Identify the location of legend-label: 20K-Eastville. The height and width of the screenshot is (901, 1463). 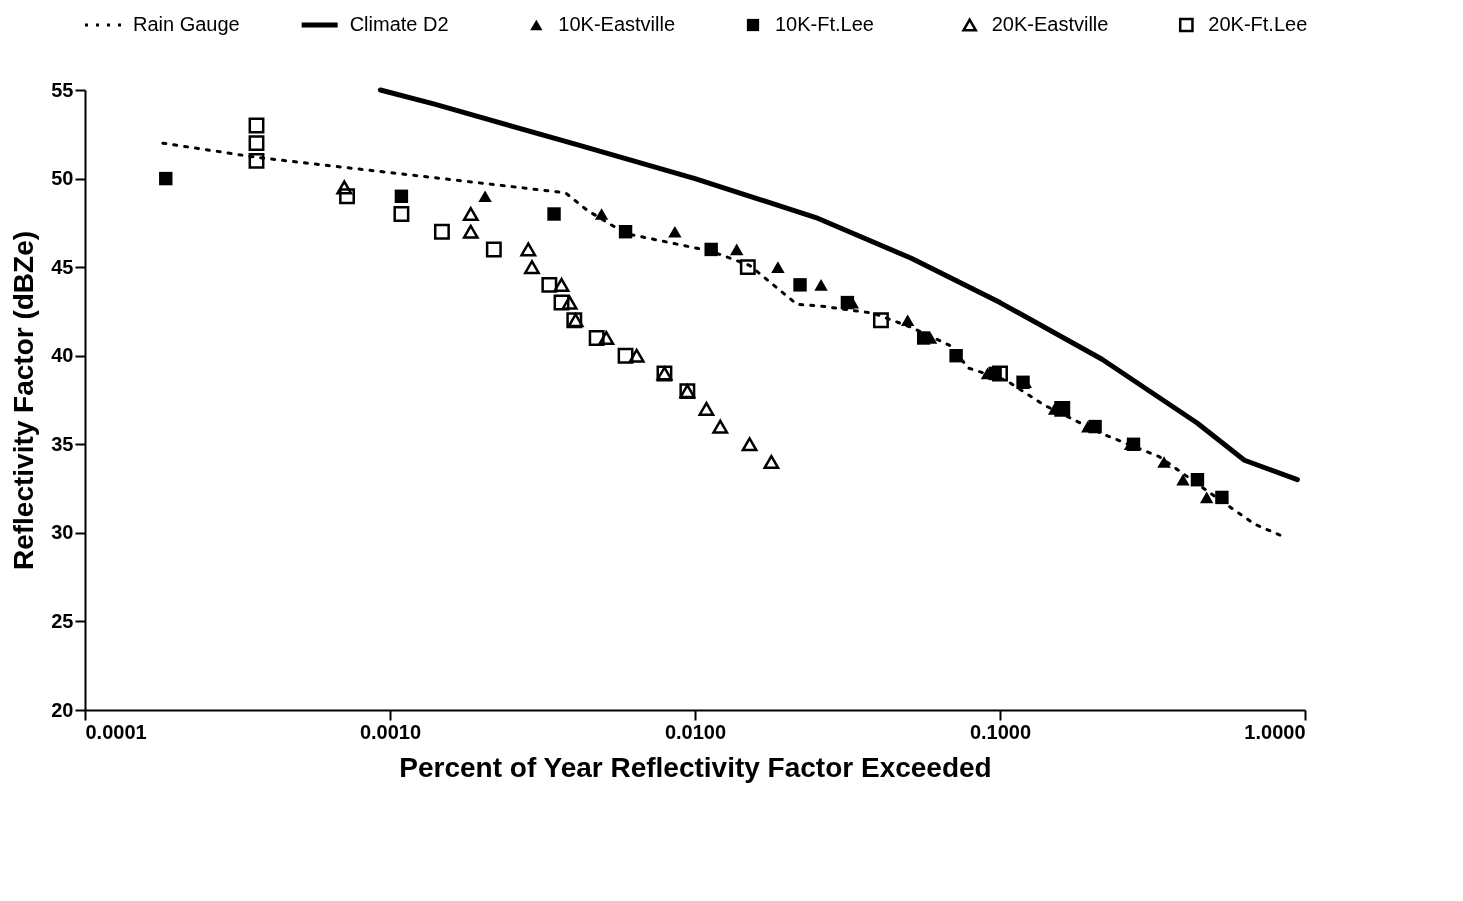
(1050, 24).